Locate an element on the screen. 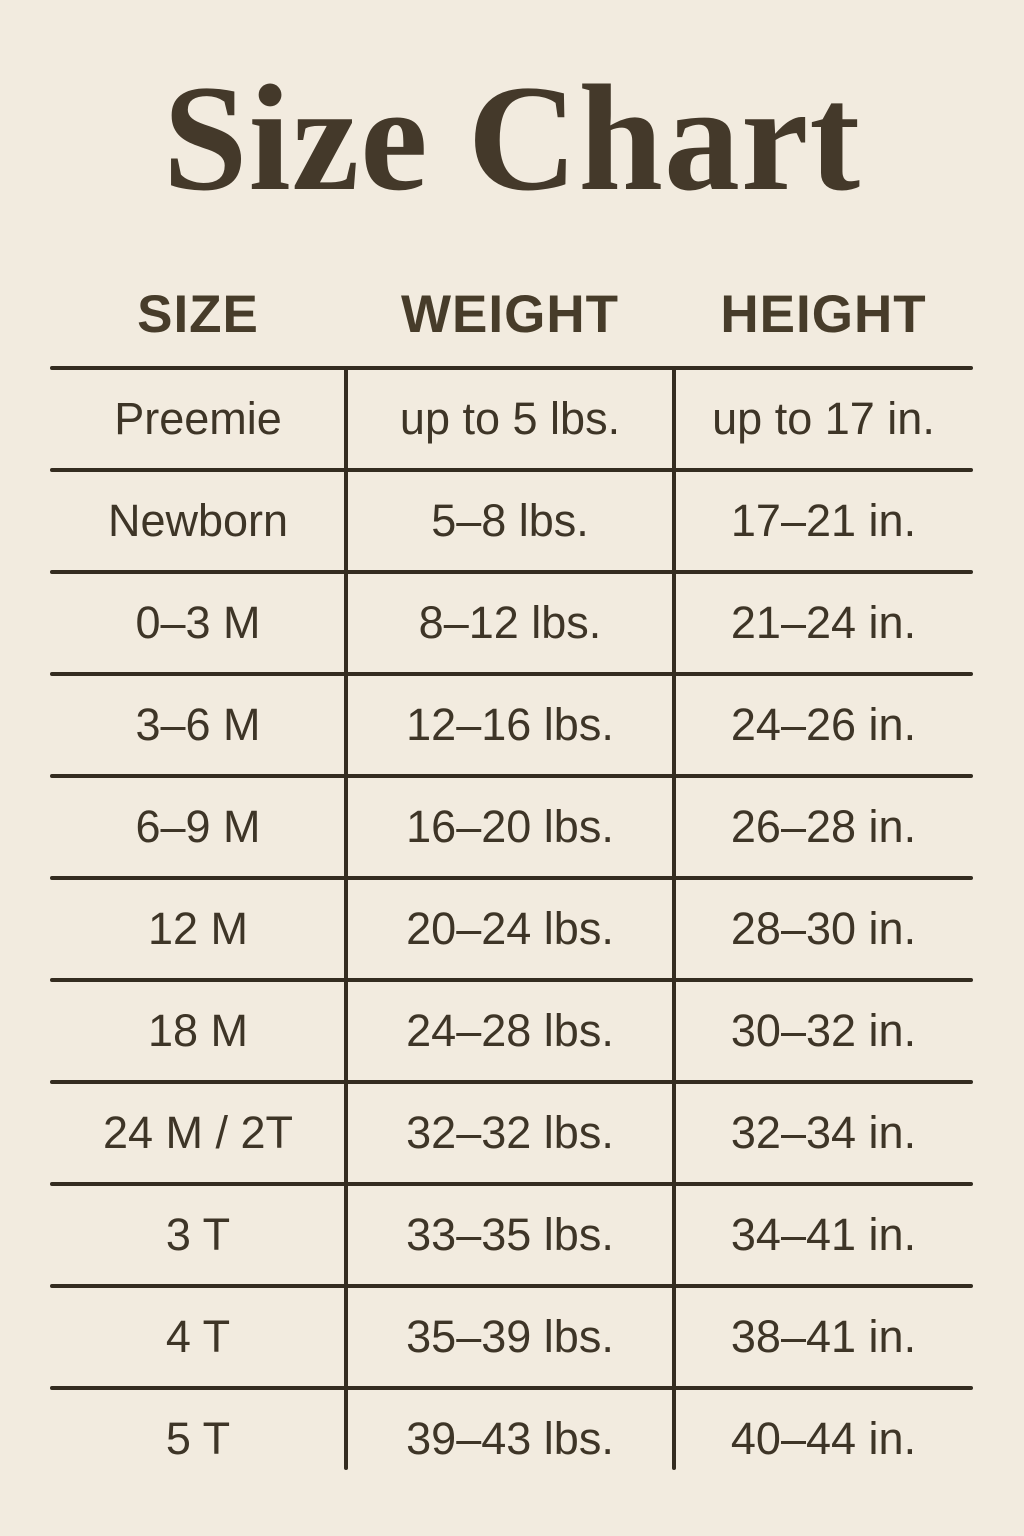 The height and width of the screenshot is (1536, 1024). table-row: 0–3 M 8–12 lbs. 21–24 in. is located at coordinates (511, 623).